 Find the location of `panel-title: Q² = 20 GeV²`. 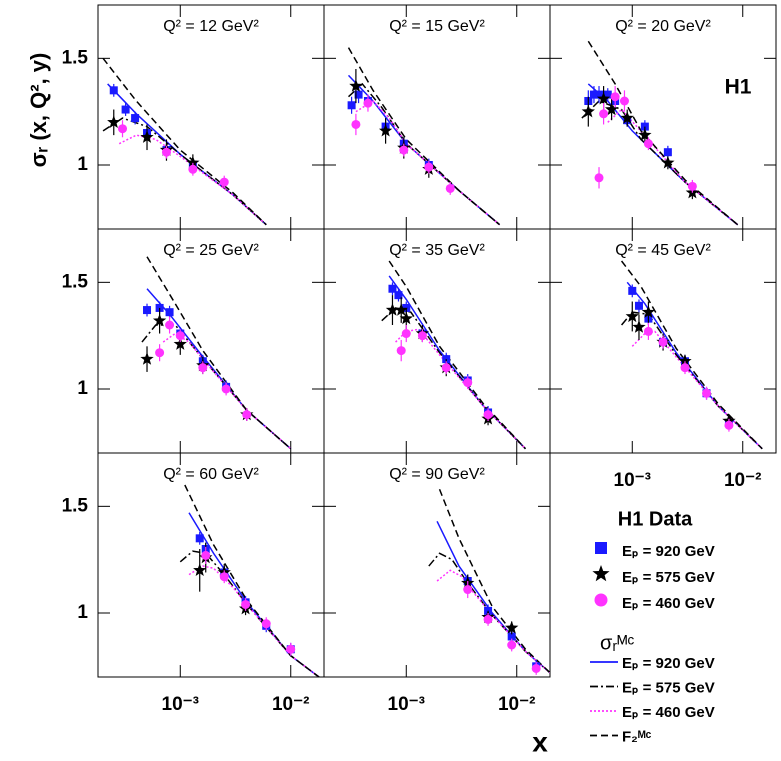

panel-title: Q² = 20 GeV² is located at coordinates (663, 26).